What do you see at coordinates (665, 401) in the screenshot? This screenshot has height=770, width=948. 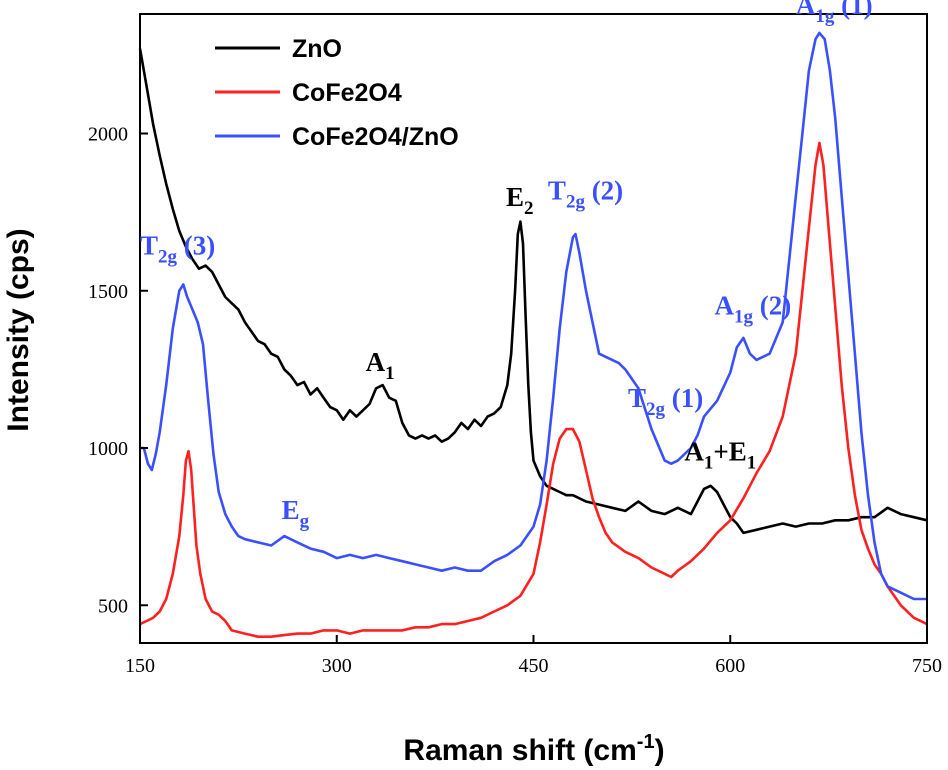 I see `peak-label: T2g (1)` at bounding box center [665, 401].